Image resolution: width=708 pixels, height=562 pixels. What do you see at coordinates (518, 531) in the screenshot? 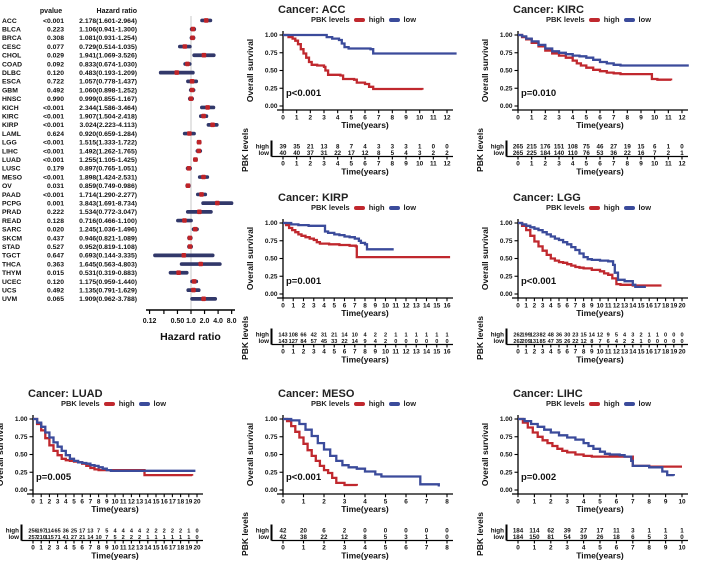
I see `risk-count: 184` at bounding box center [518, 531].